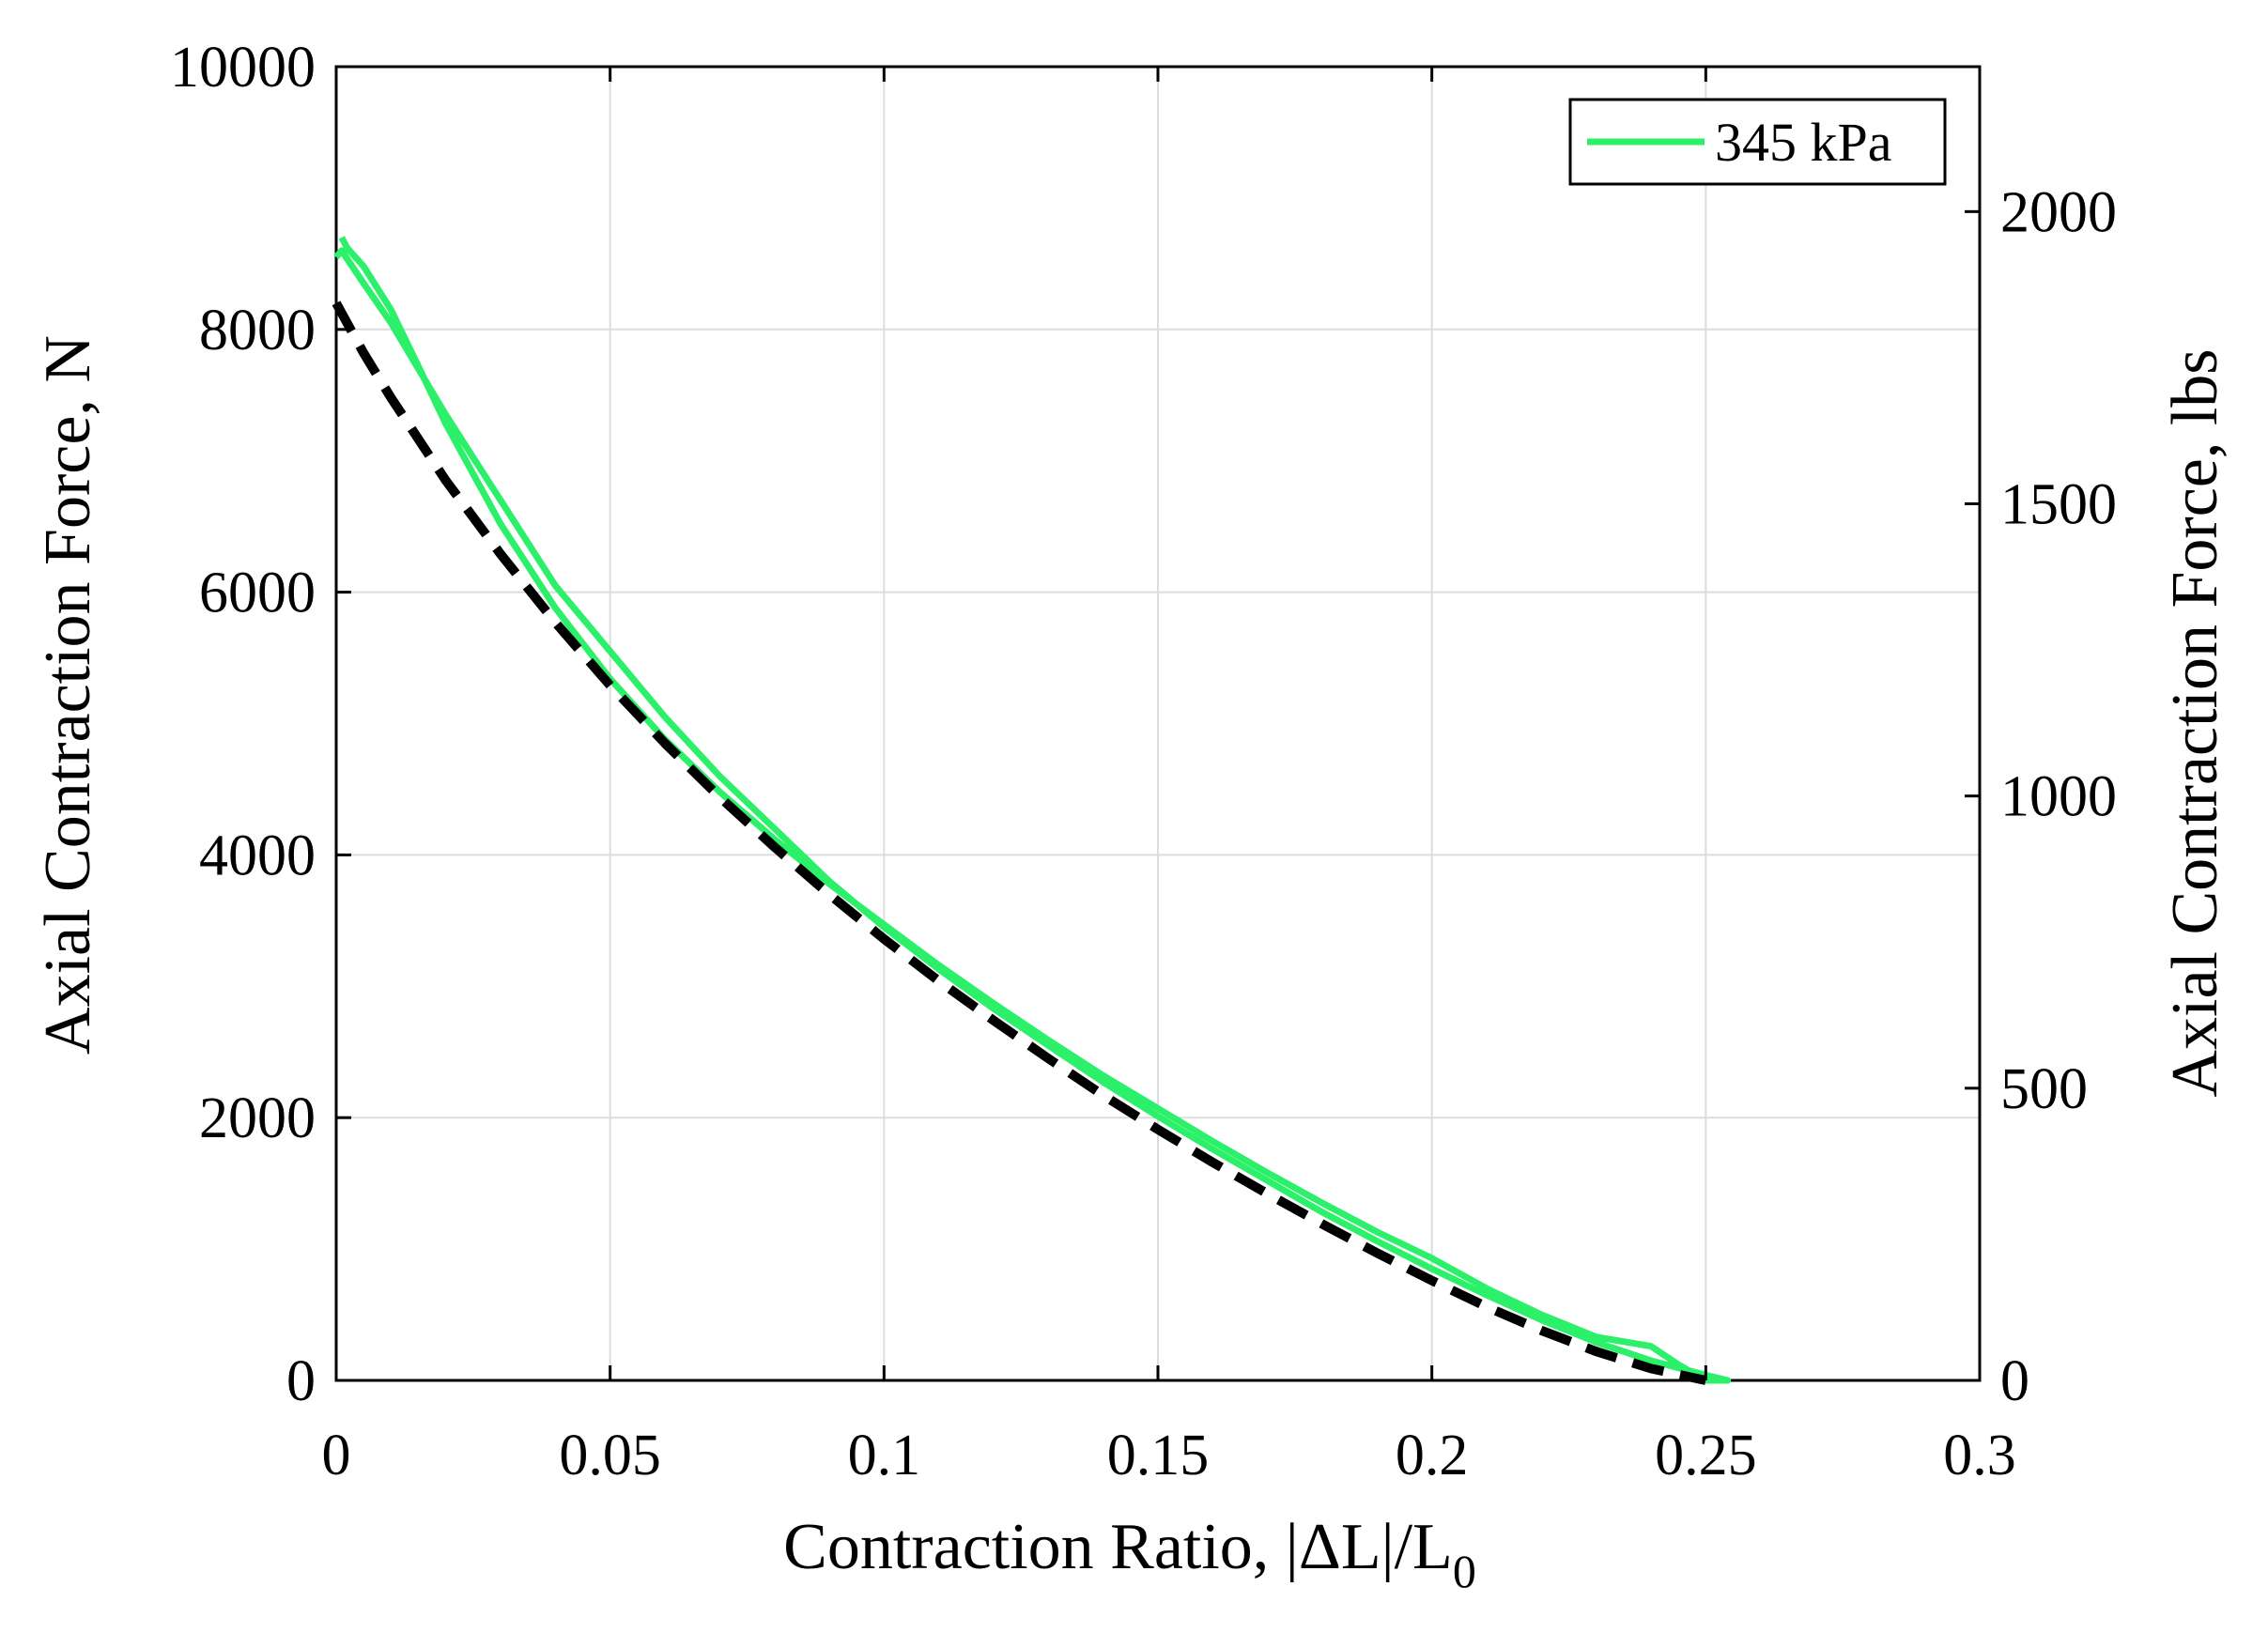 The width and height of the screenshot is (2268, 1633). I want to click on x-tick-label-0.25: 0.25, so click(1706, 1455).